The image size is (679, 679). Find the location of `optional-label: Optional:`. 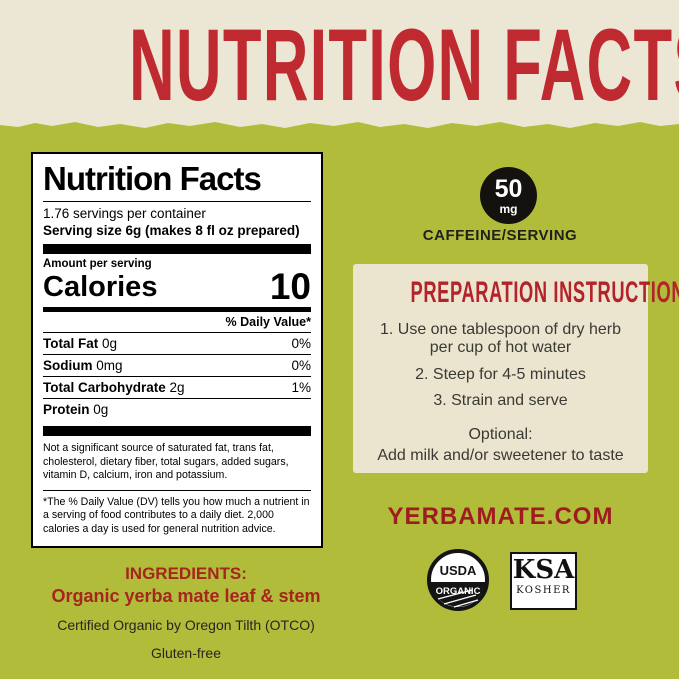

optional-label: Optional: is located at coordinates (500, 434).